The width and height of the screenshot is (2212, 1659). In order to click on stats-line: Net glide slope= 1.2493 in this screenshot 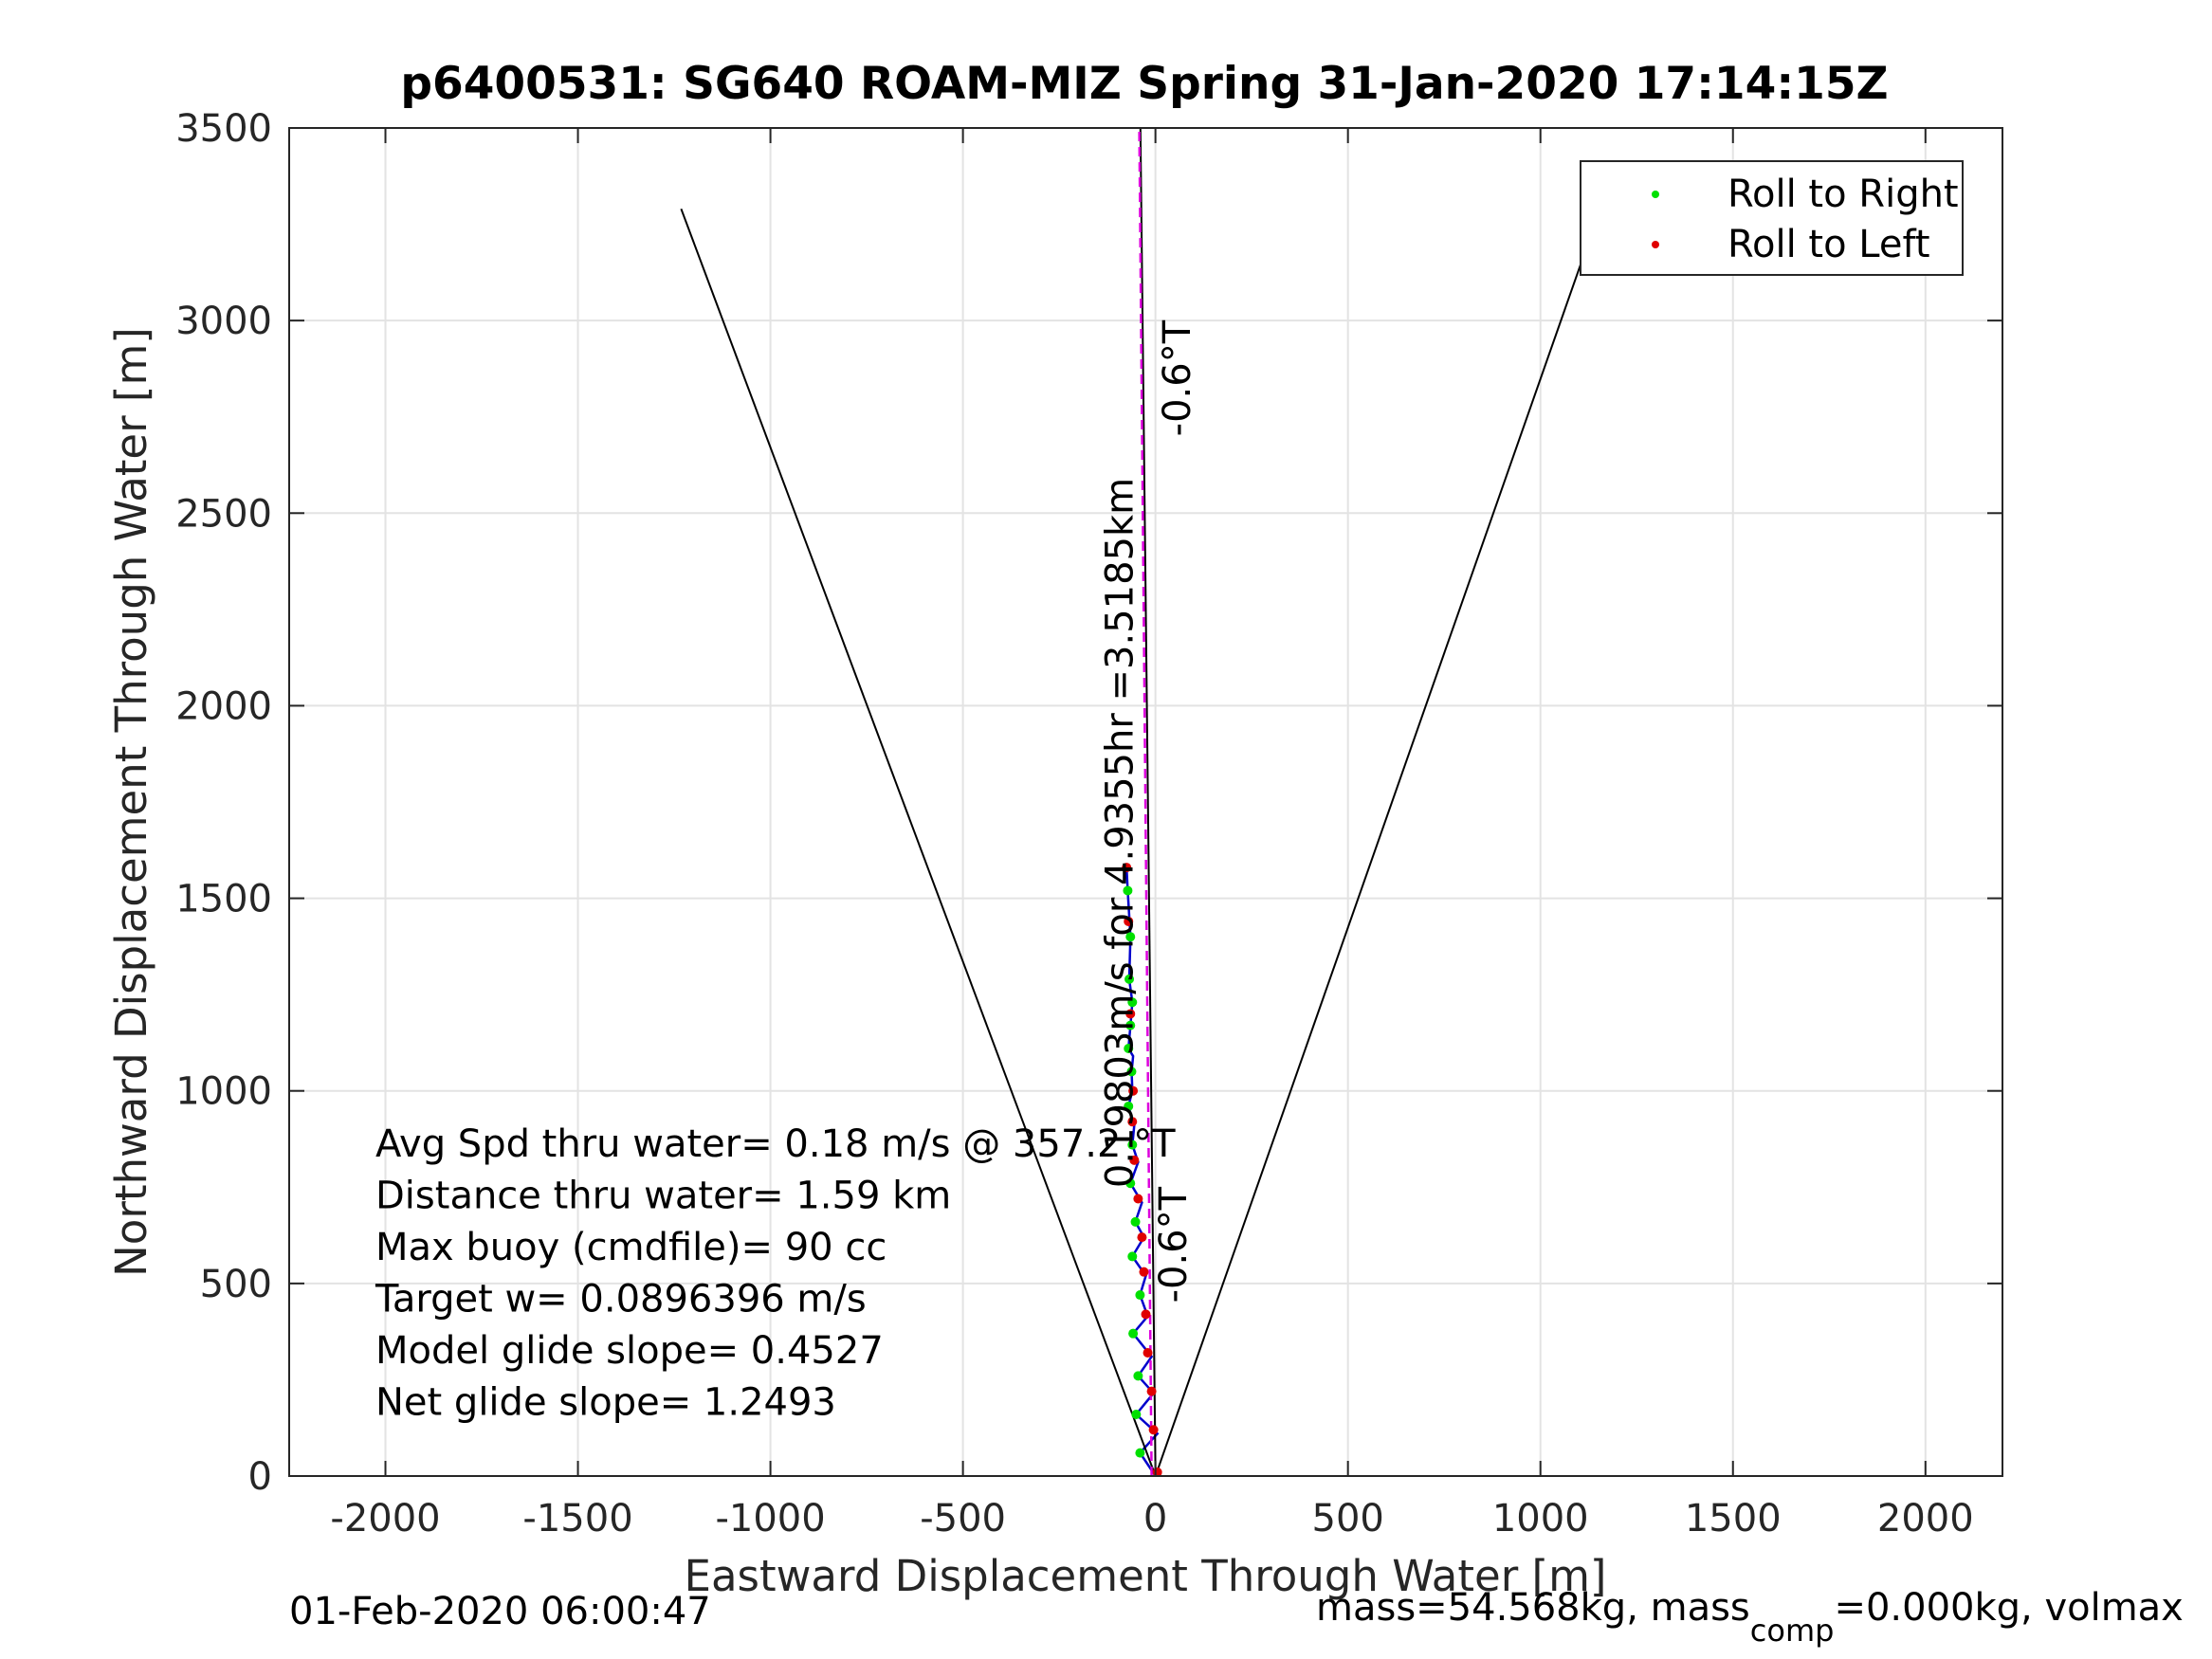, I will do `click(605, 1403)`.